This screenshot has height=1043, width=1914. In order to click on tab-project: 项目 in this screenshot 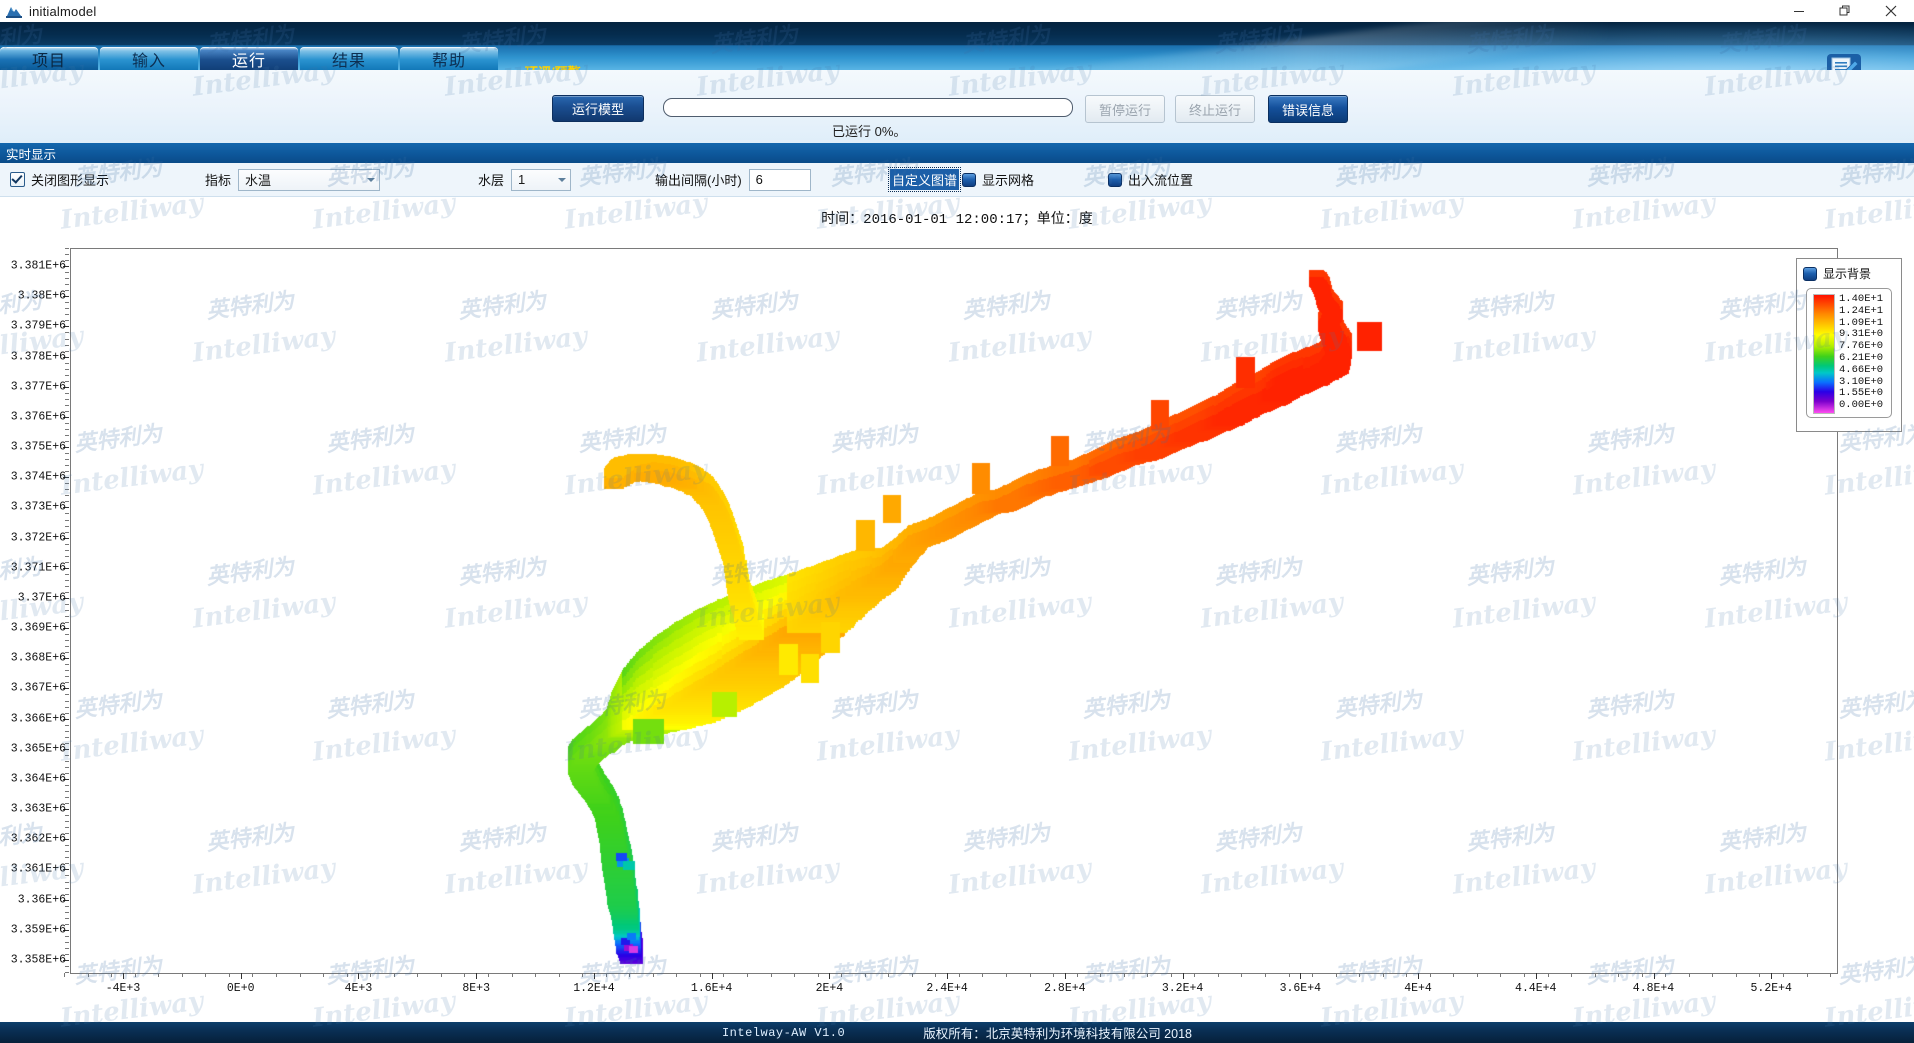, I will do `click(49, 58)`.